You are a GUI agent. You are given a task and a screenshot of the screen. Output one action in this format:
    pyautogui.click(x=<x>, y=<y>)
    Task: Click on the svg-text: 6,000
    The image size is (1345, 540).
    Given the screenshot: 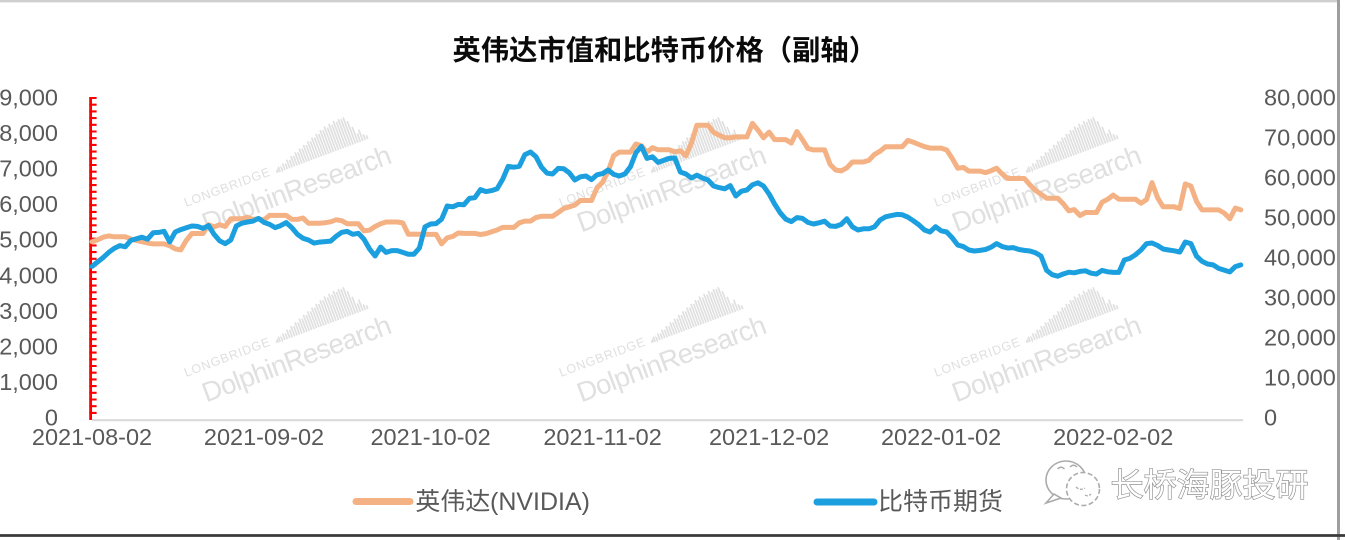 What is the action you would take?
    pyautogui.click(x=29, y=204)
    